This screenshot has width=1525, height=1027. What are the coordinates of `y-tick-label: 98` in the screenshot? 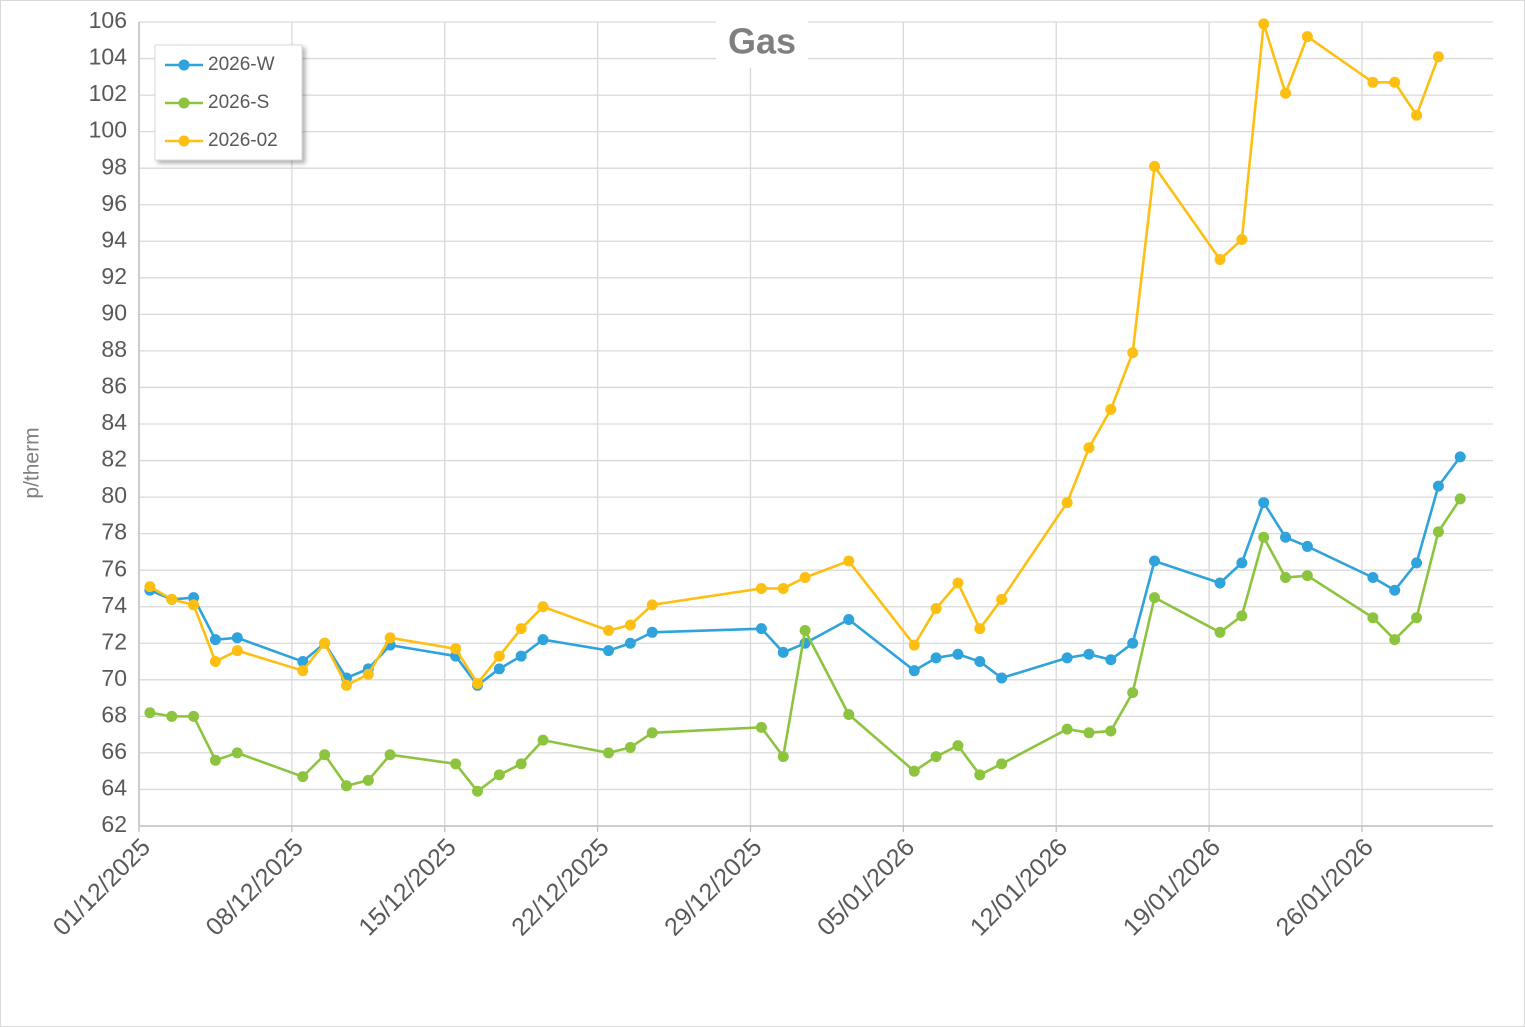 It's located at (114, 166).